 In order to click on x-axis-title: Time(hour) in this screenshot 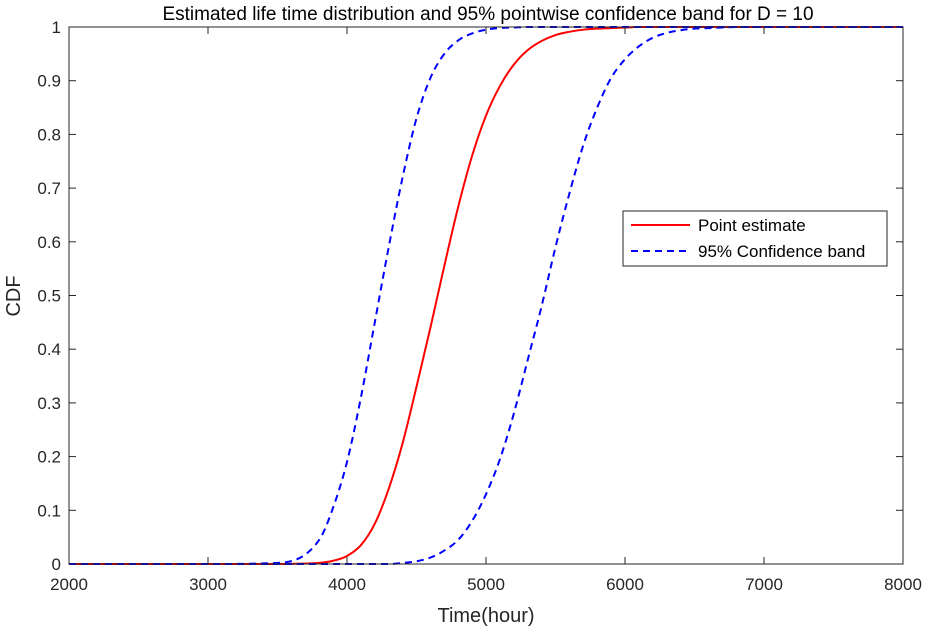, I will do `click(485, 616)`.